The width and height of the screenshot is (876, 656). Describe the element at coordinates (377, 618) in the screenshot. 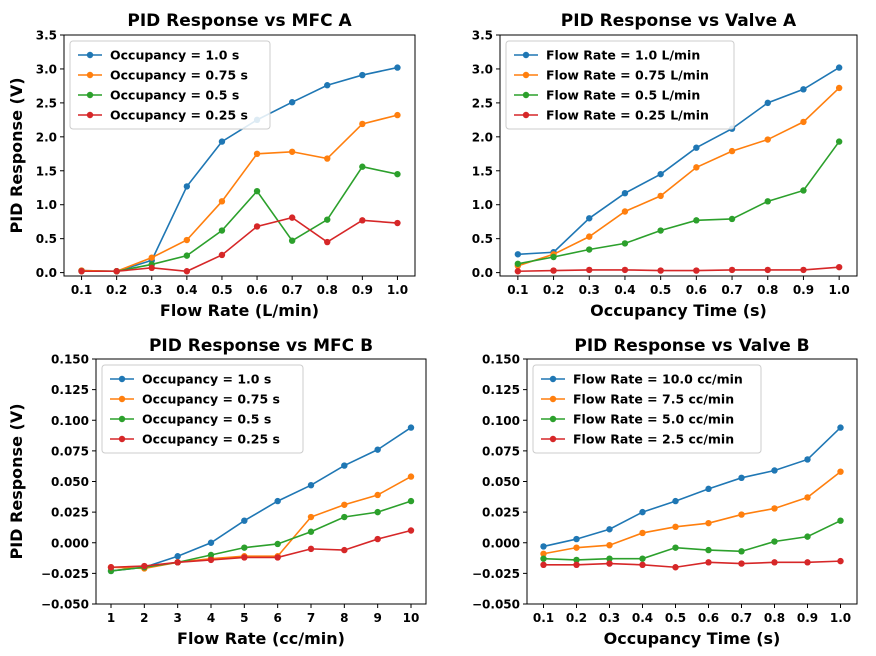

I see `x-tick-label: 9` at that location.